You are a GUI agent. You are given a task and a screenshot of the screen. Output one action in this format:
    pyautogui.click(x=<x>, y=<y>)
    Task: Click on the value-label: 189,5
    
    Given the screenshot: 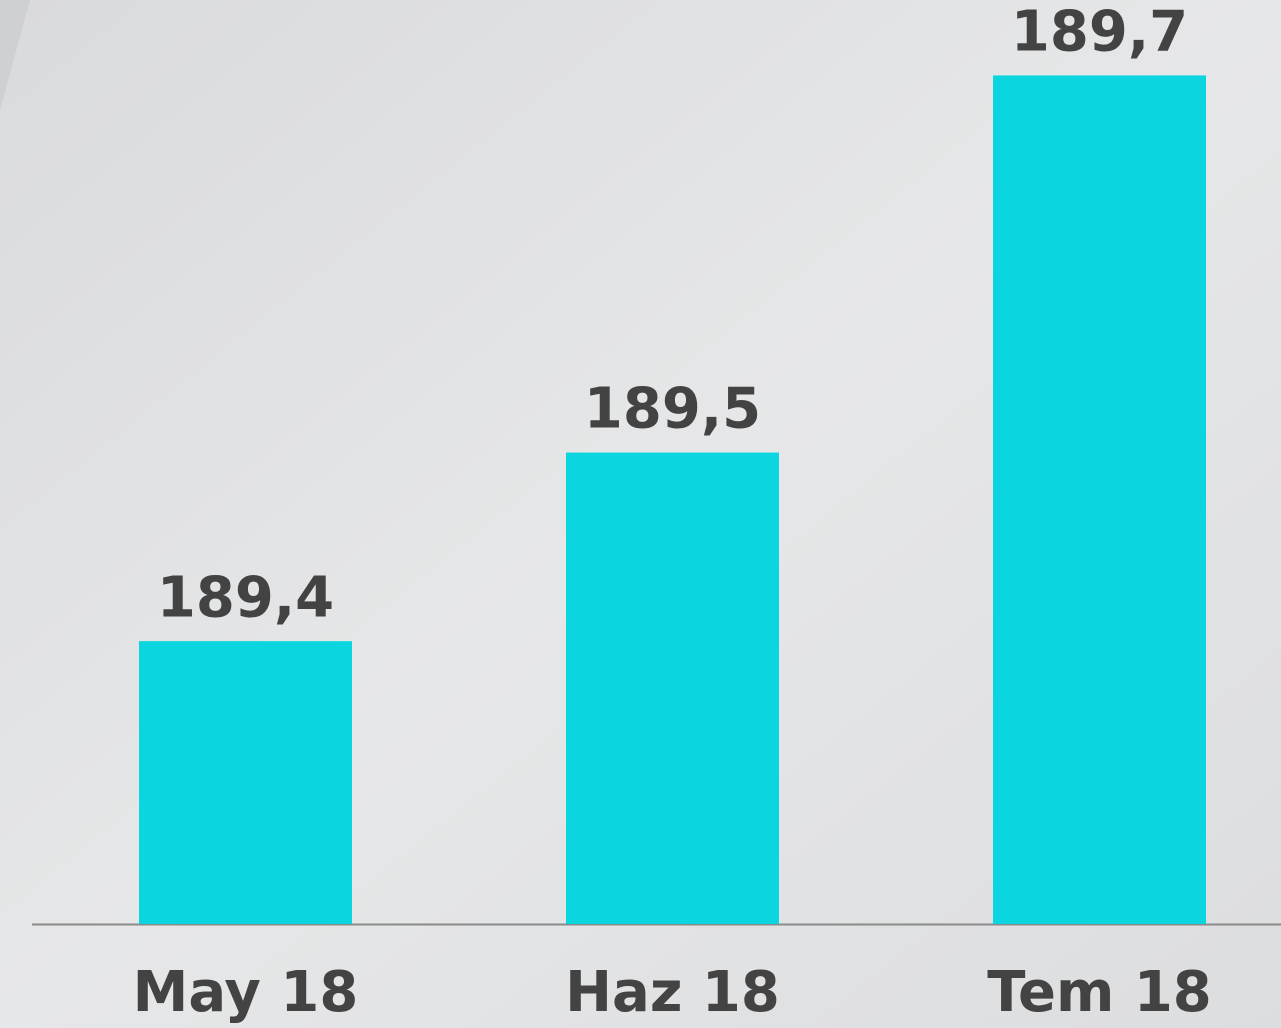 What is the action you would take?
    pyautogui.click(x=672, y=409)
    